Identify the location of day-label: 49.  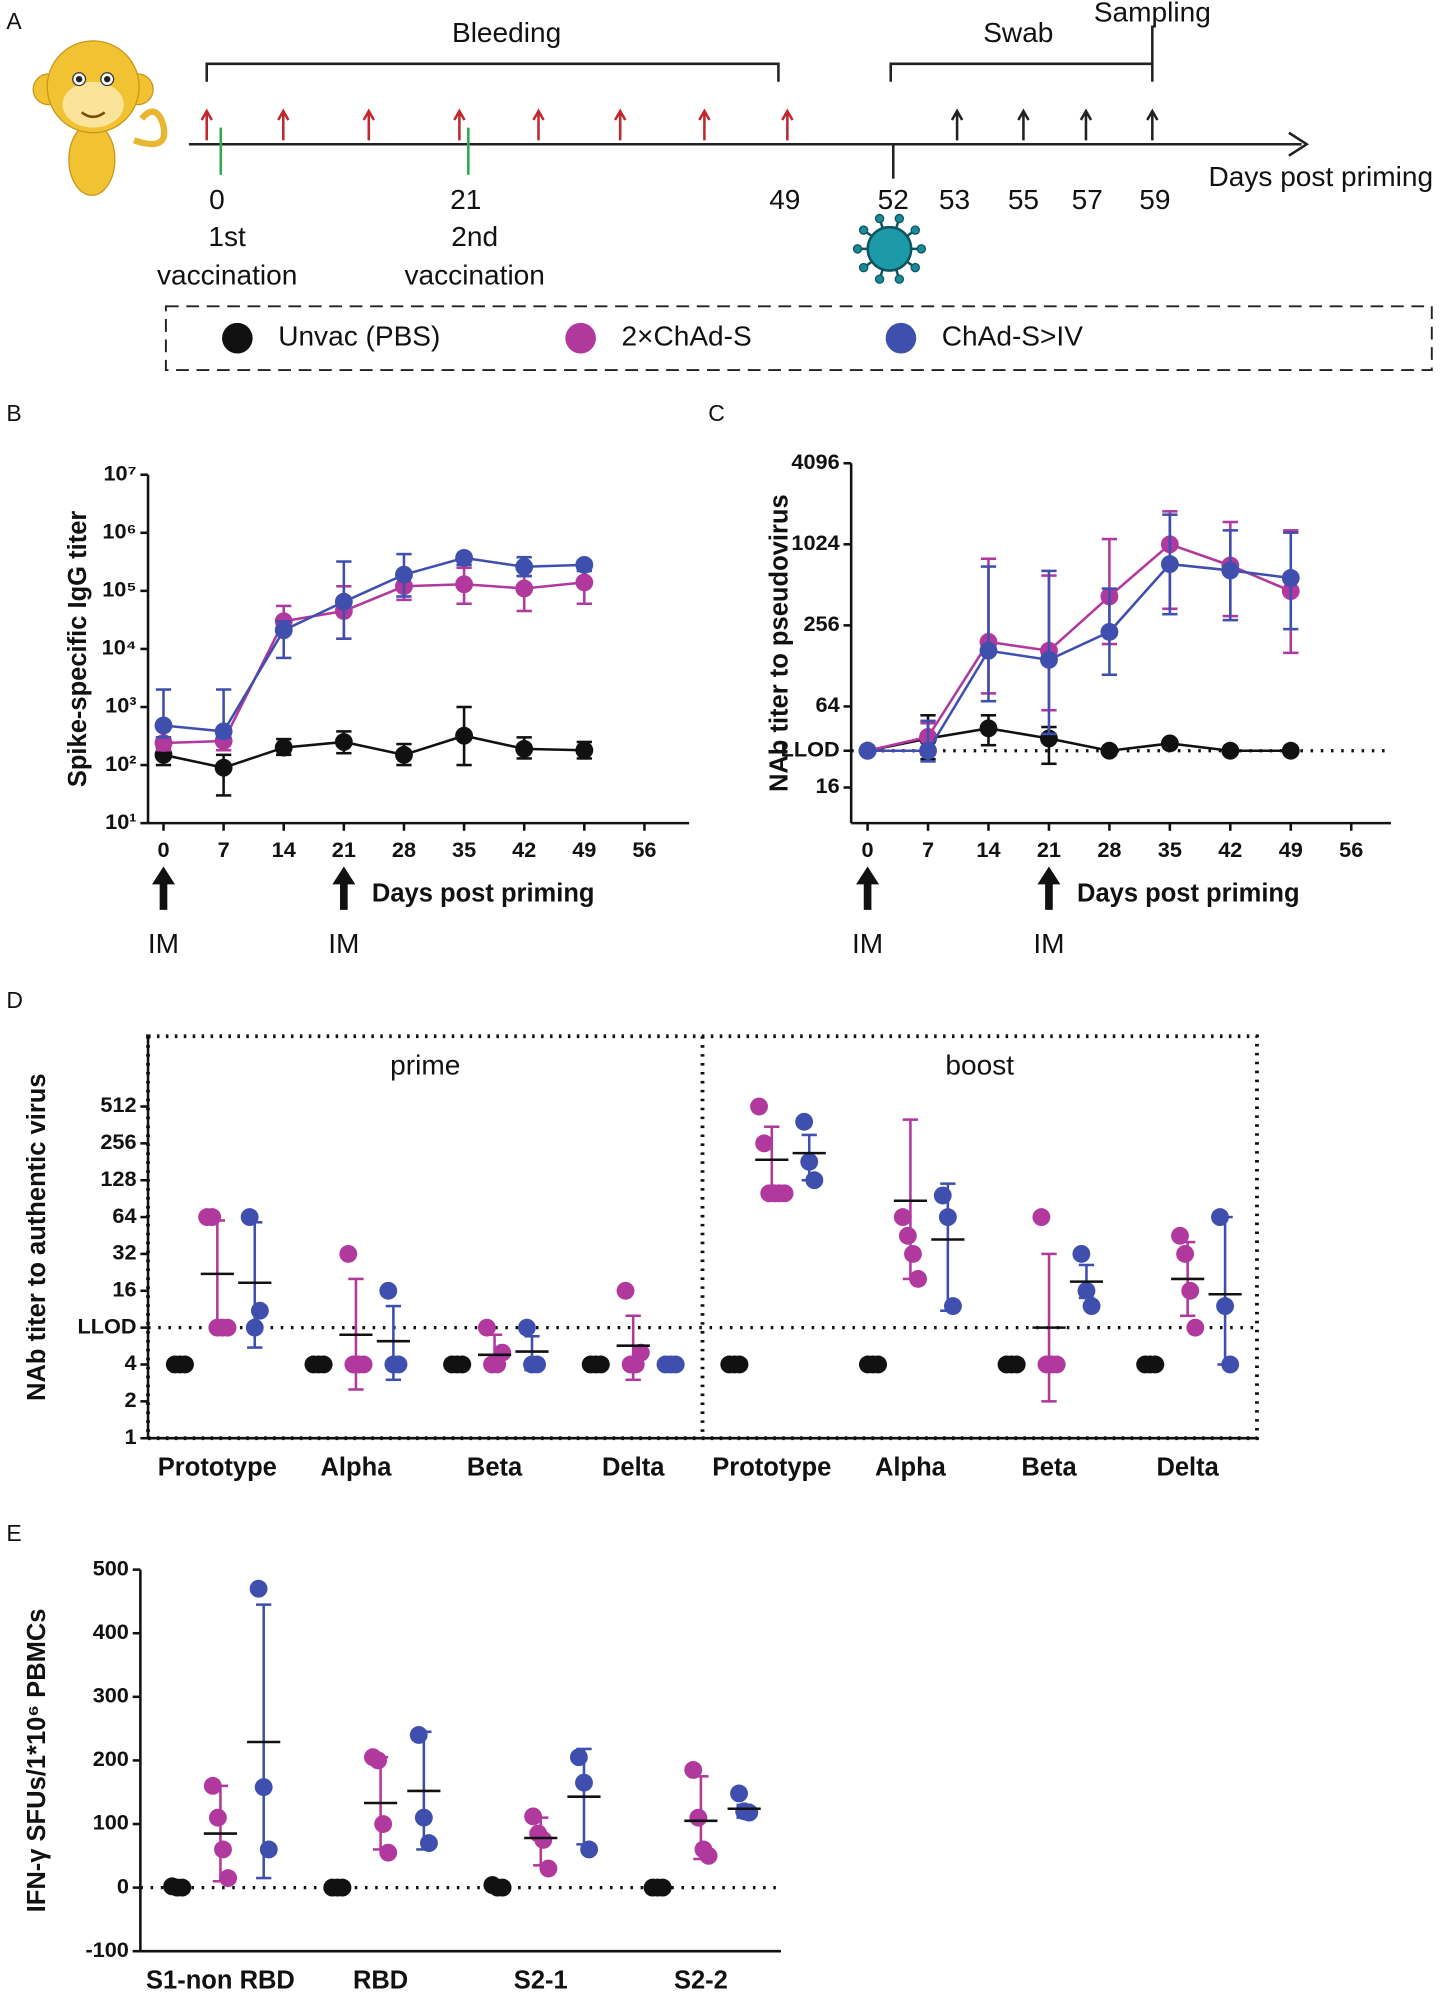
(784, 199).